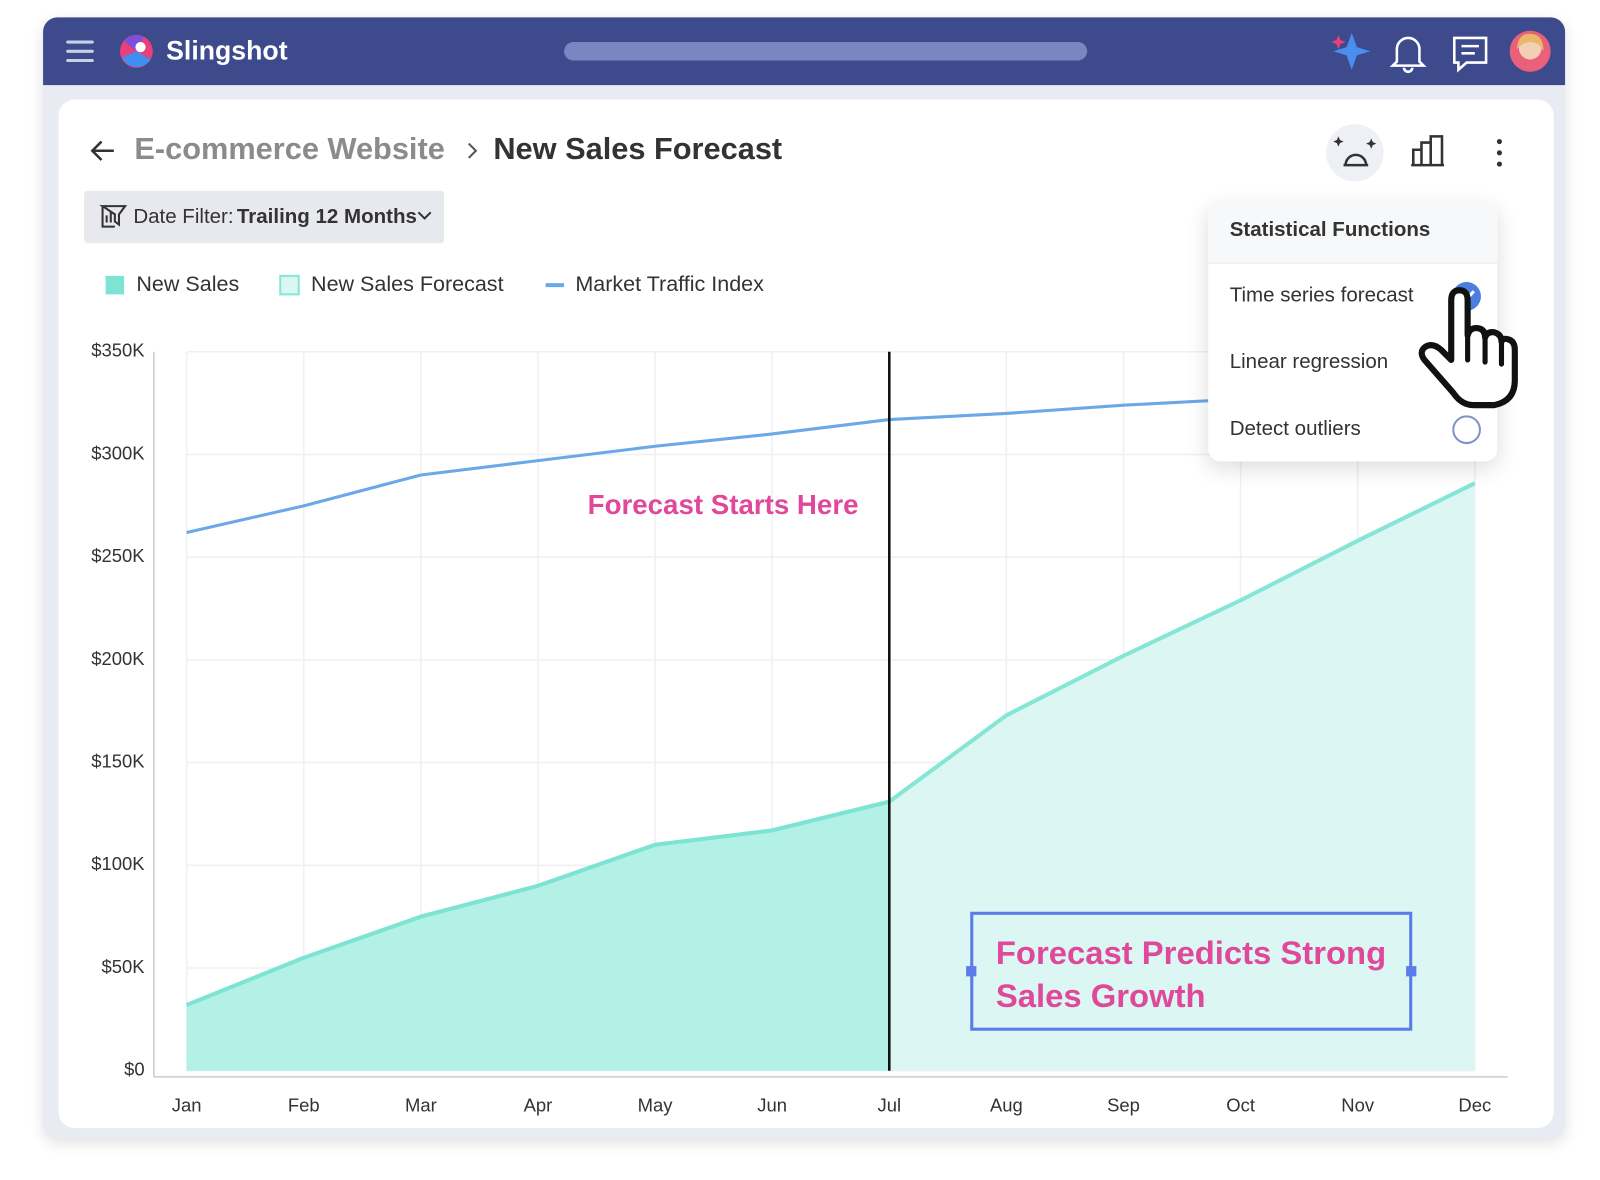 This screenshot has height=1180, width=1600. Describe the element at coordinates (1330, 230) in the screenshot. I see `menu-title: Statistical Functions` at that location.